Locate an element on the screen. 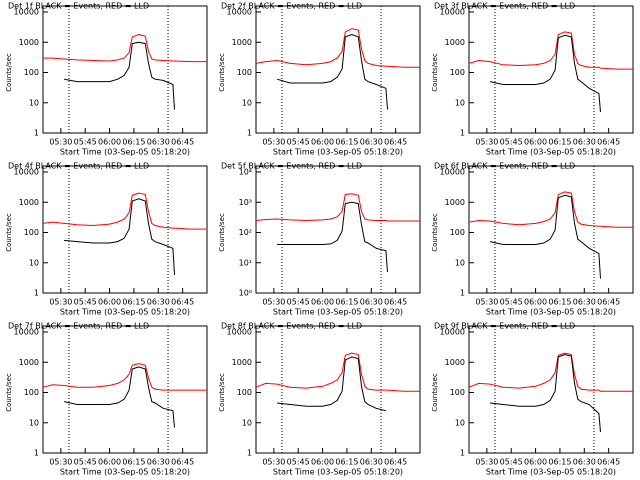 This screenshot has width=640, height=480. y-tick-label: 10³ is located at coordinates (245, 202).